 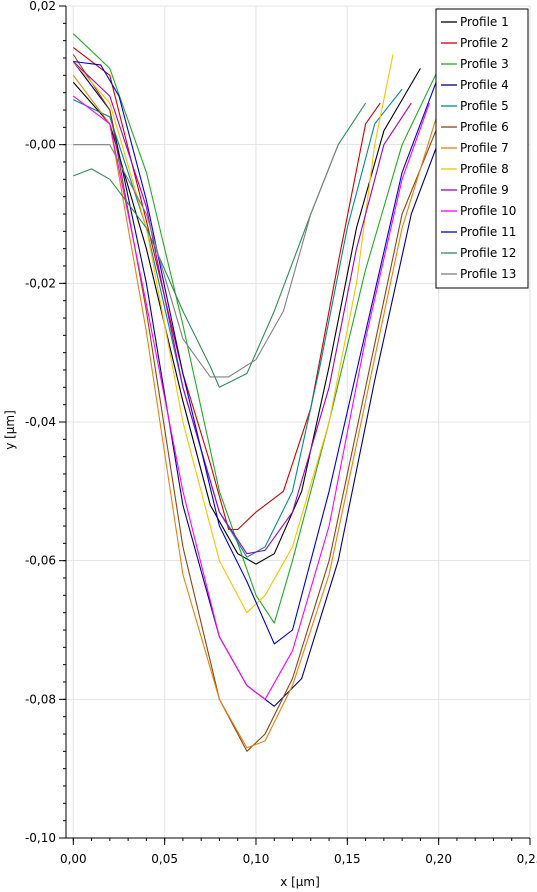 I want to click on x-tick-label: 0,00, so click(x=73, y=859).